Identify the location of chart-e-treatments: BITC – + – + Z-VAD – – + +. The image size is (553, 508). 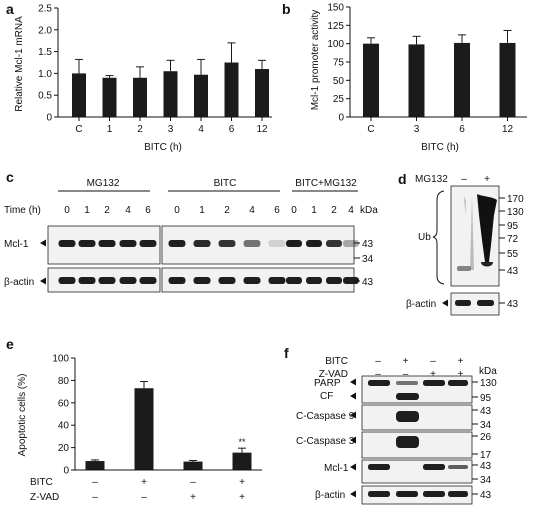
(137, 490).